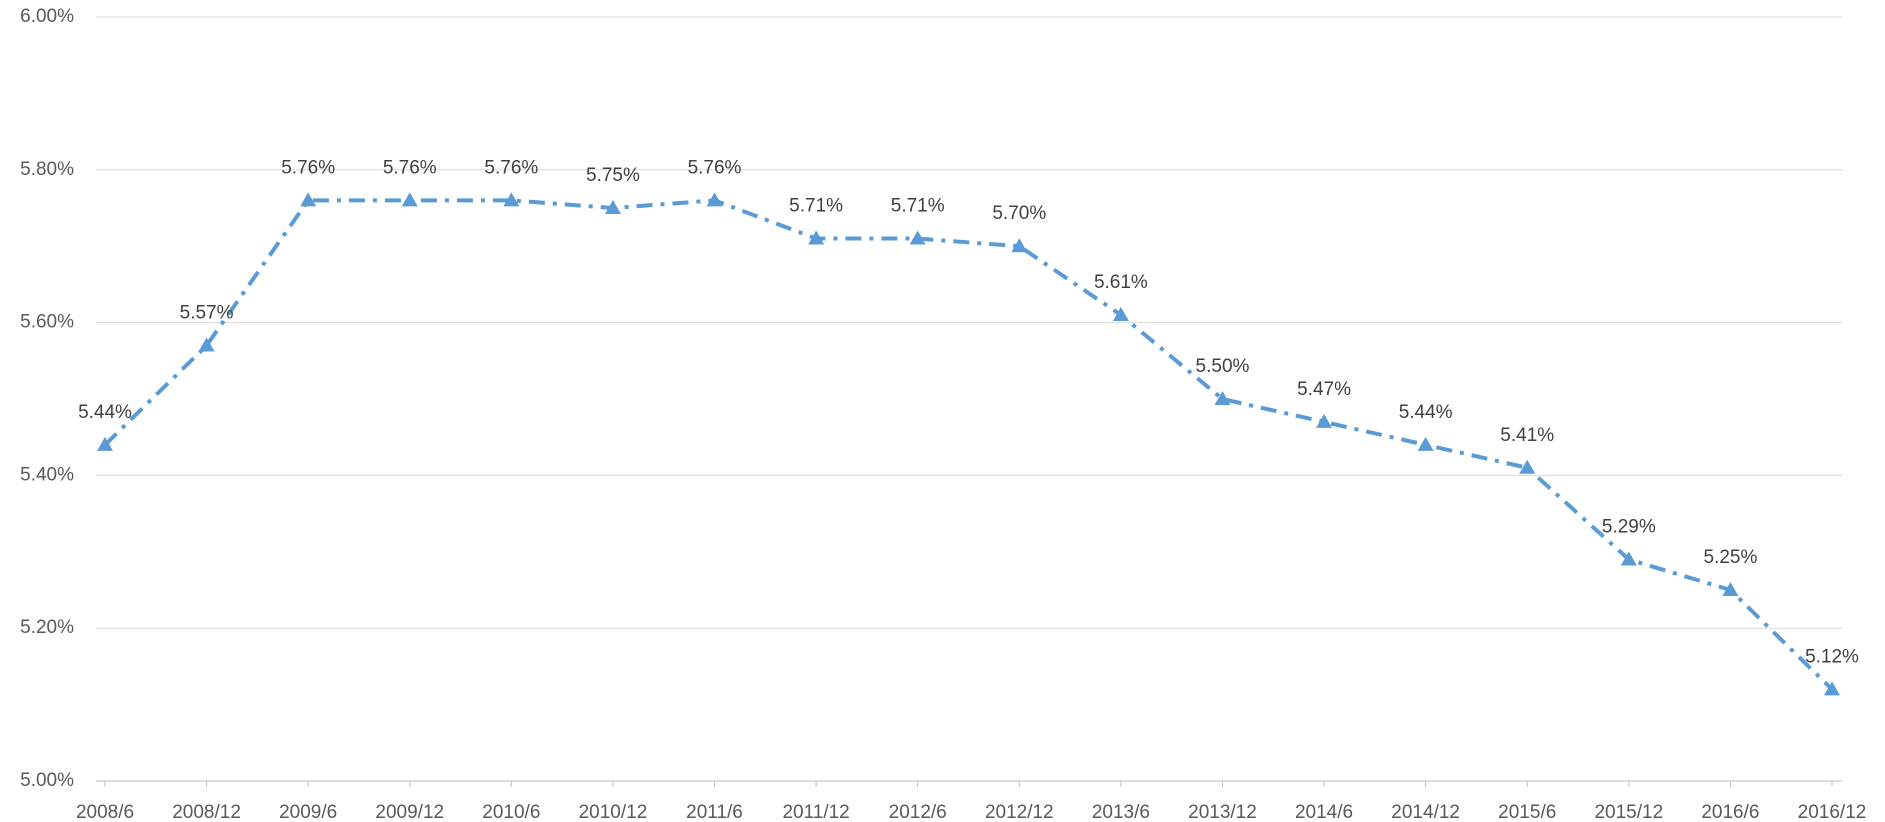 Image resolution: width=1885 pixels, height=822 pixels. I want to click on y-tick-label: 5.40%, so click(47, 474).